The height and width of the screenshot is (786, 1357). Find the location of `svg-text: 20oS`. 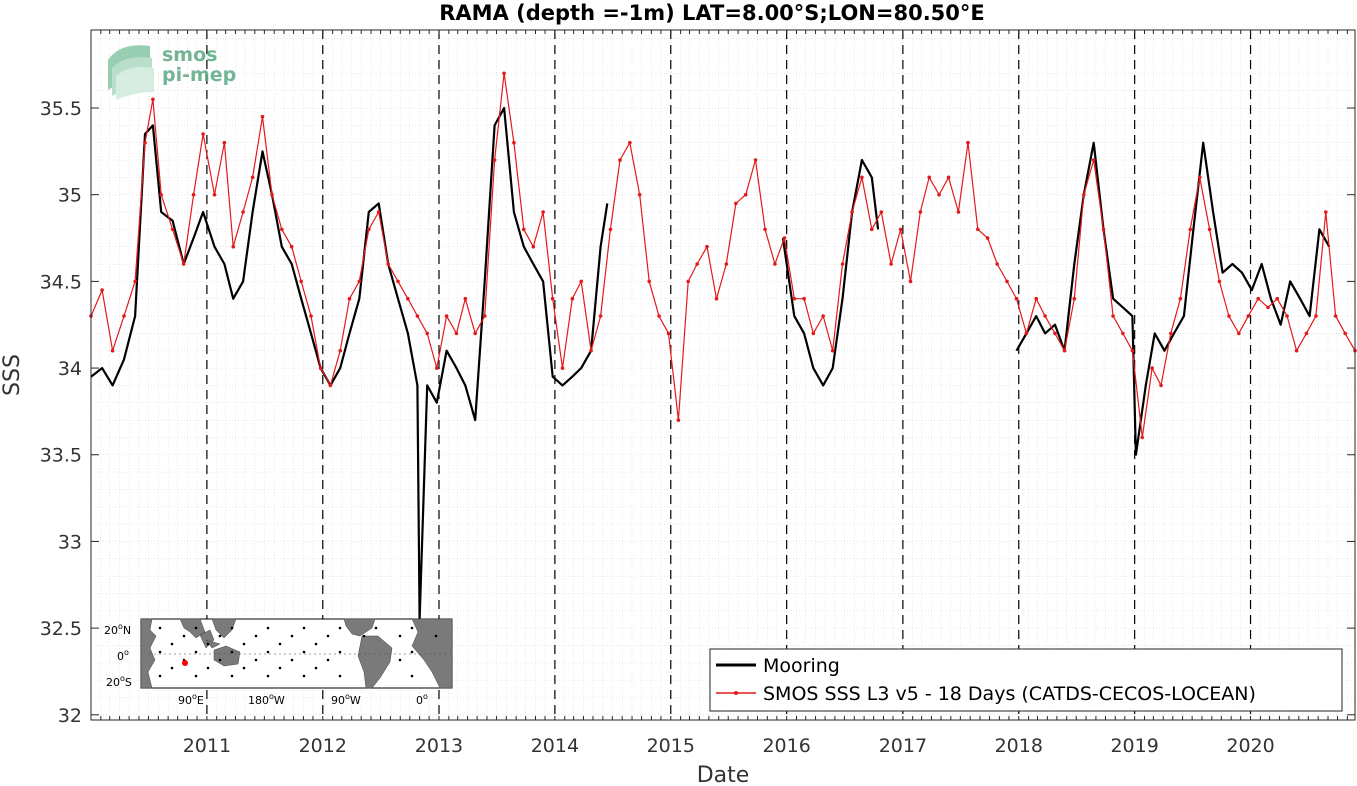

svg-text: 20oS is located at coordinates (119, 681).